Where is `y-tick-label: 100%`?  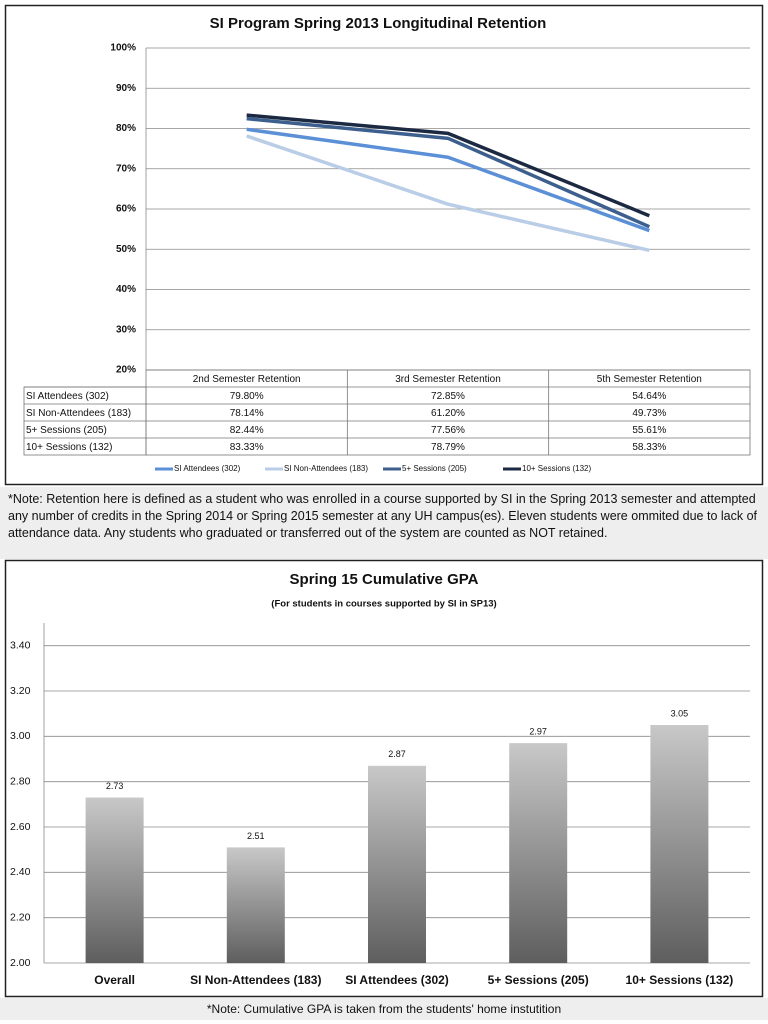
y-tick-label: 100% is located at coordinates (123, 48).